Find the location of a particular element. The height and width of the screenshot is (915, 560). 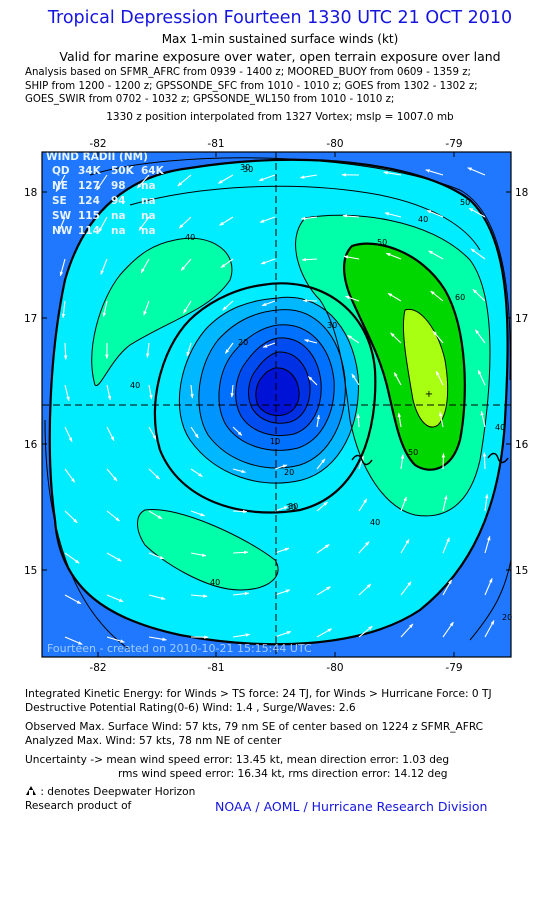

lon-tick-label: -82 is located at coordinates (97, 667).